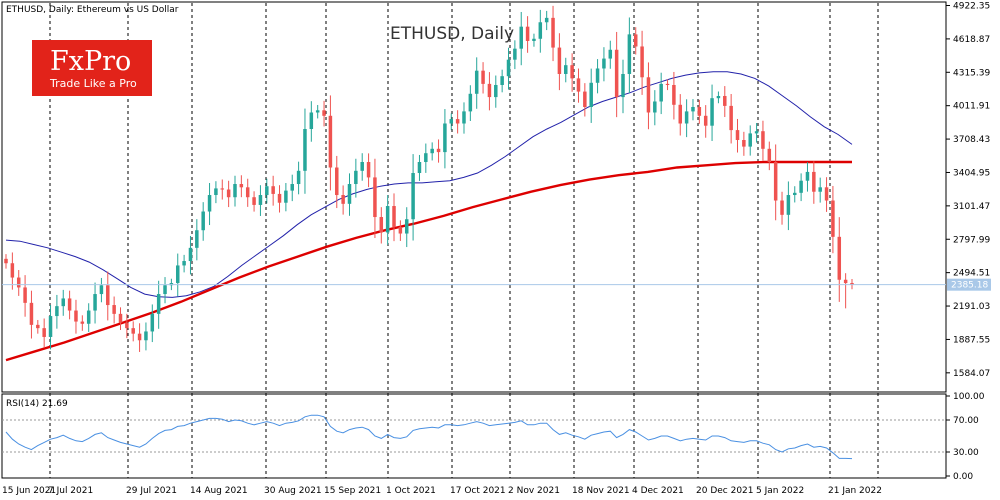  I want to click on date-tick-label: 2 Nov 2021, so click(534, 491).